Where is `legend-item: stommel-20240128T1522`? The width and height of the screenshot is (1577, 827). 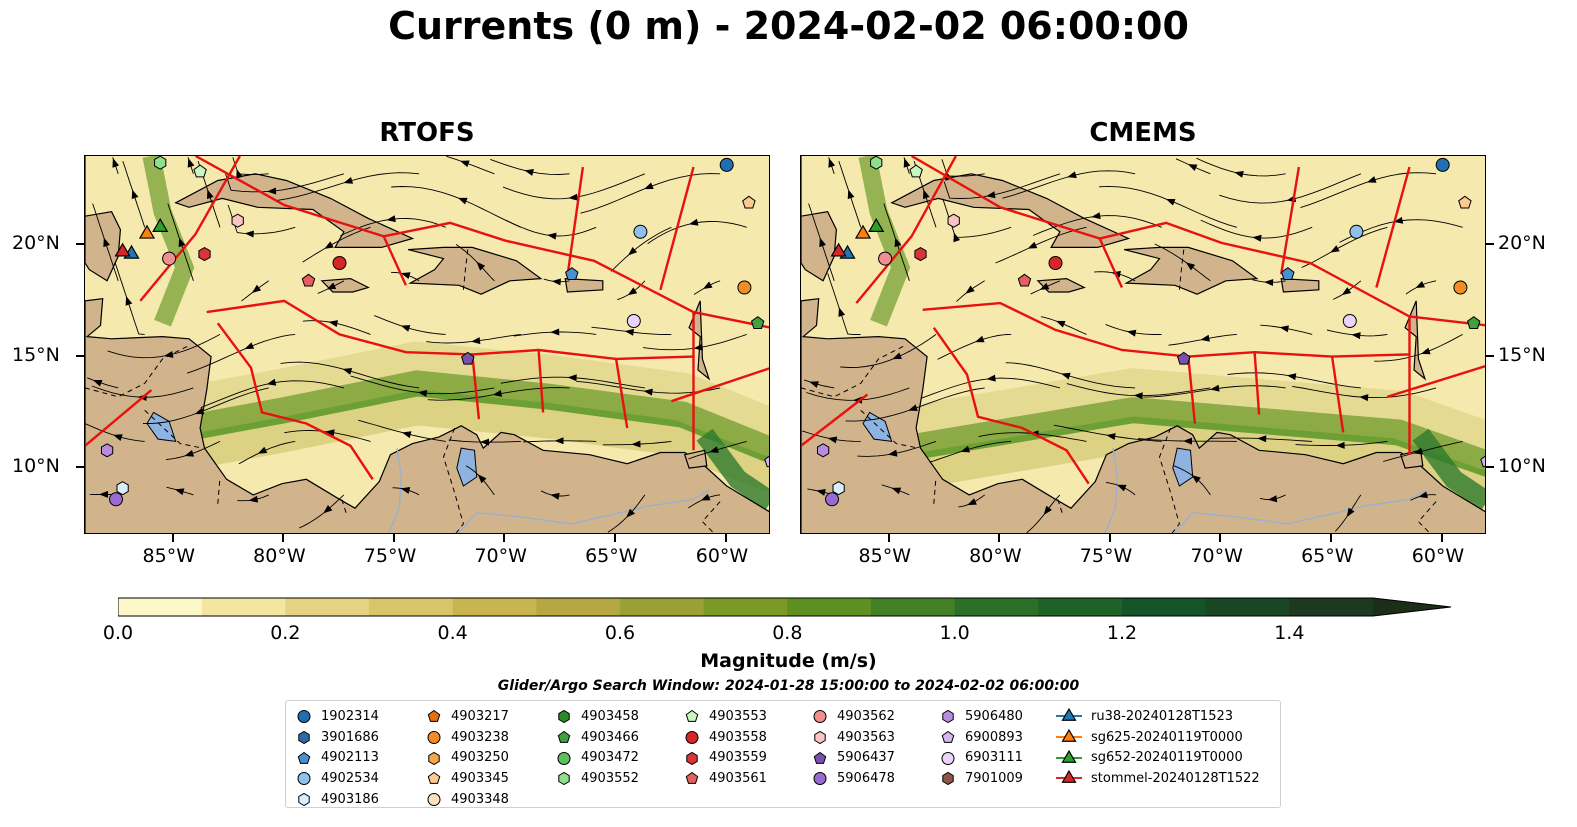
legend-item: stommel-20240128T1522 is located at coordinates (1158, 778).